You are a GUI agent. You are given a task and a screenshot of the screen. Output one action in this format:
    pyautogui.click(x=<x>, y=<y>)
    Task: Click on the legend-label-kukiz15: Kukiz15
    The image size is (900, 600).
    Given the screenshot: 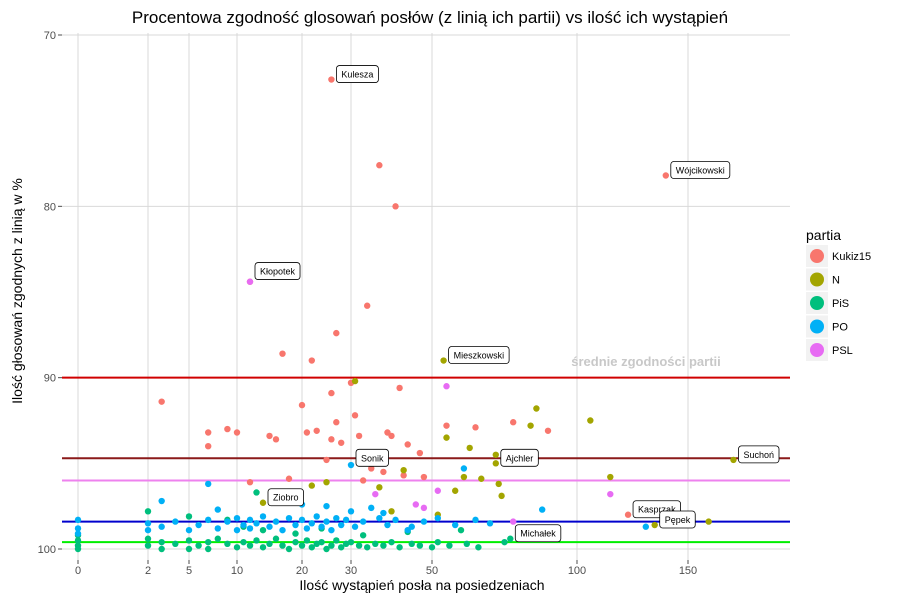 What is the action you would take?
    pyautogui.click(x=851, y=257)
    